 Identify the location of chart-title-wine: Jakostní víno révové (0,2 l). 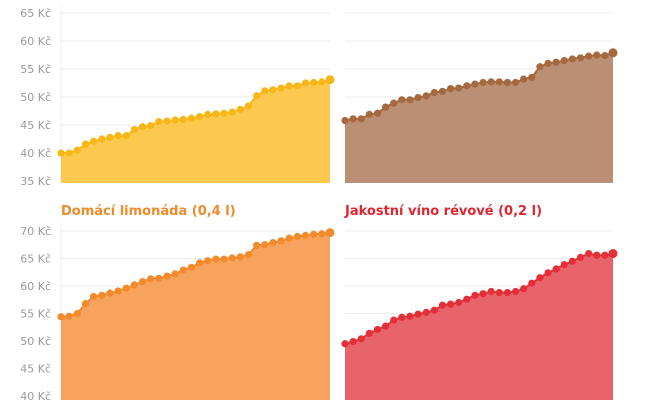
(444, 211).